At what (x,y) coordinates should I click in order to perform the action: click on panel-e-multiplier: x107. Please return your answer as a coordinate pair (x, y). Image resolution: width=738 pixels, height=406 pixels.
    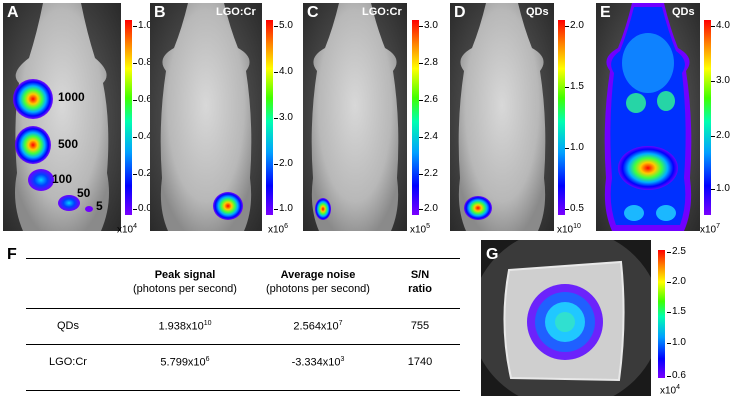
    Looking at the image, I should click on (710, 229).